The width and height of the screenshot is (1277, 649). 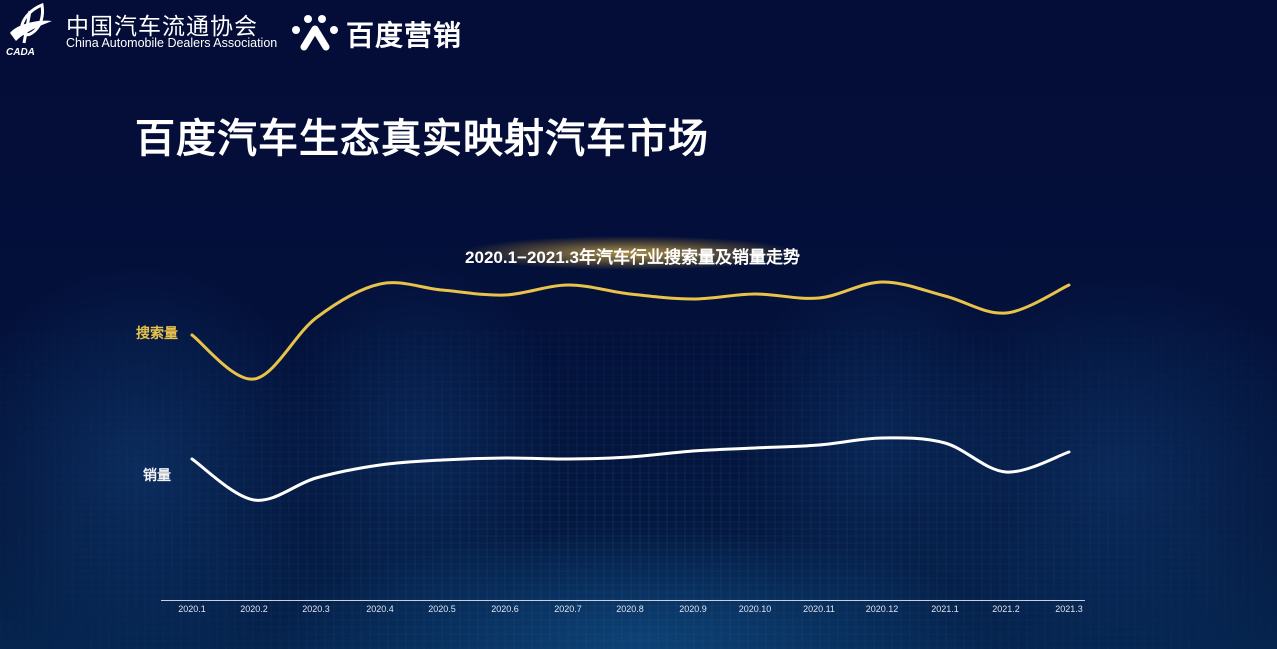 What do you see at coordinates (632, 257) in the screenshot?
I see `chart-title: 2020.1−2021.3年汽车行业搜索量及销量走势` at bounding box center [632, 257].